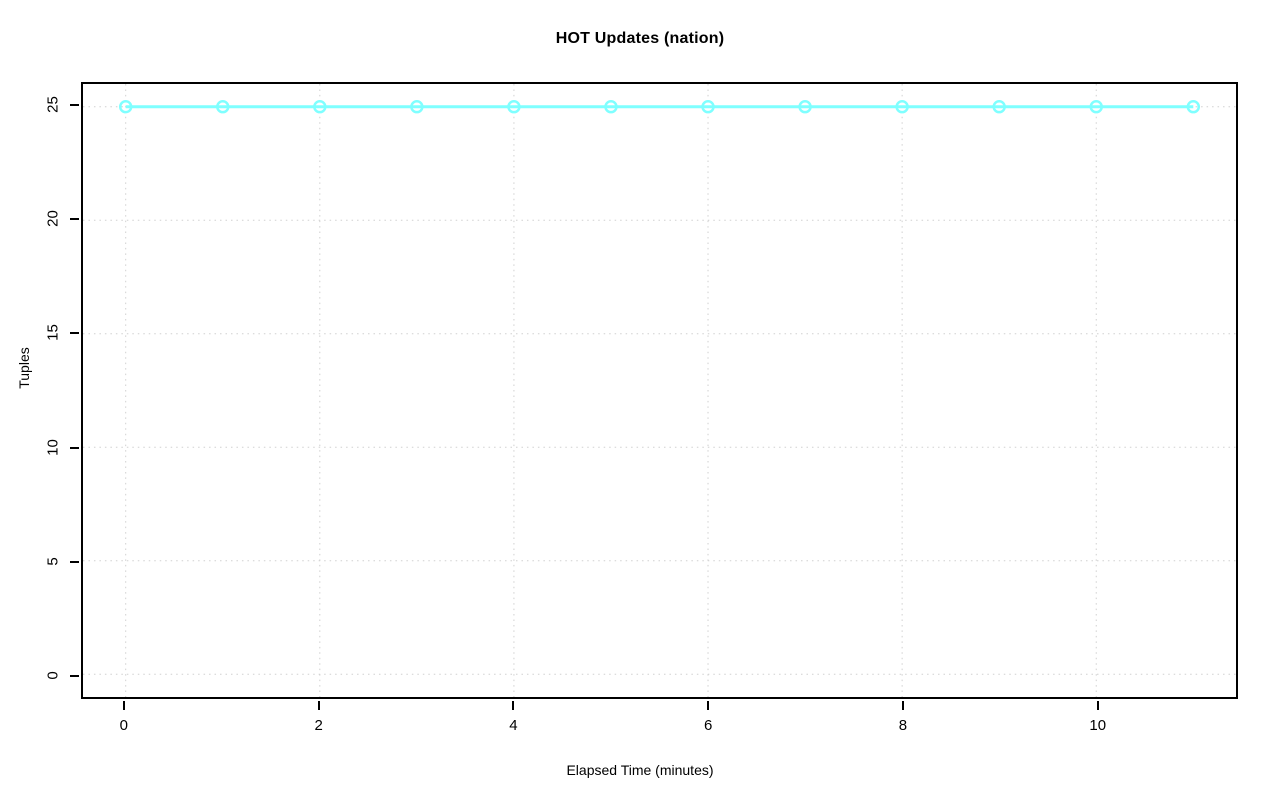 Image resolution: width=1280 pixels, height=801 pixels. Describe the element at coordinates (659, 106) in the screenshot. I see `series-layer` at that location.